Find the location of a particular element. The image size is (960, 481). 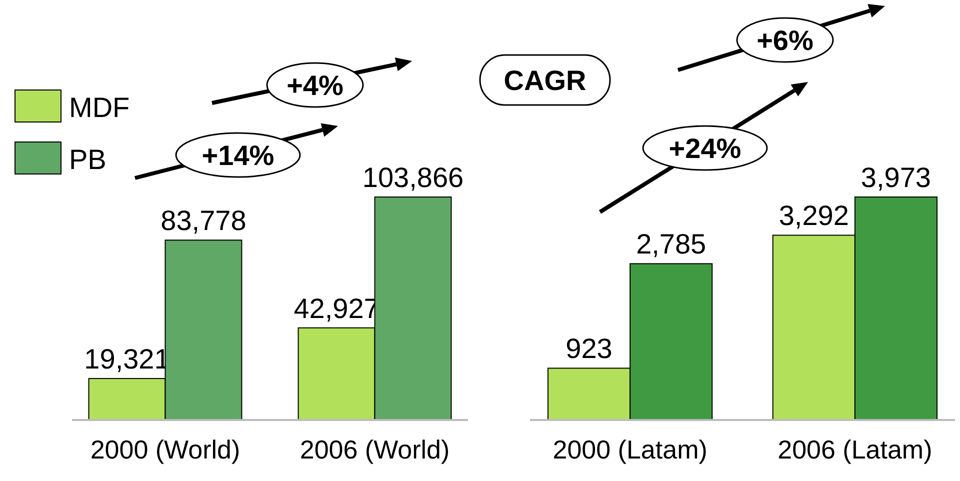

x-tick-label: 2000 (Latam) is located at coordinates (630, 449).